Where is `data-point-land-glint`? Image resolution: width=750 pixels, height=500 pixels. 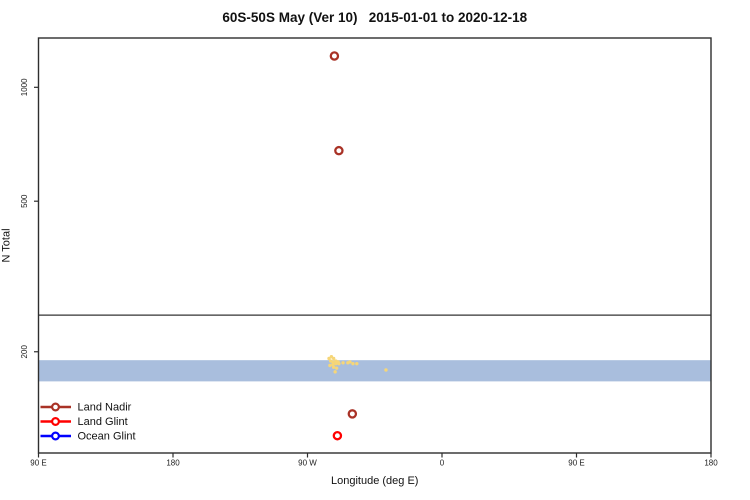 data-point-land-glint is located at coordinates (337, 435).